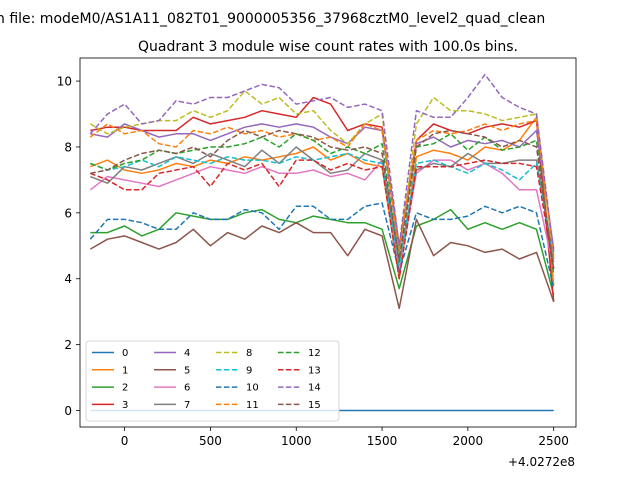 The height and width of the screenshot is (480, 640). I want to click on x-tick-label: 1500, so click(382, 441).